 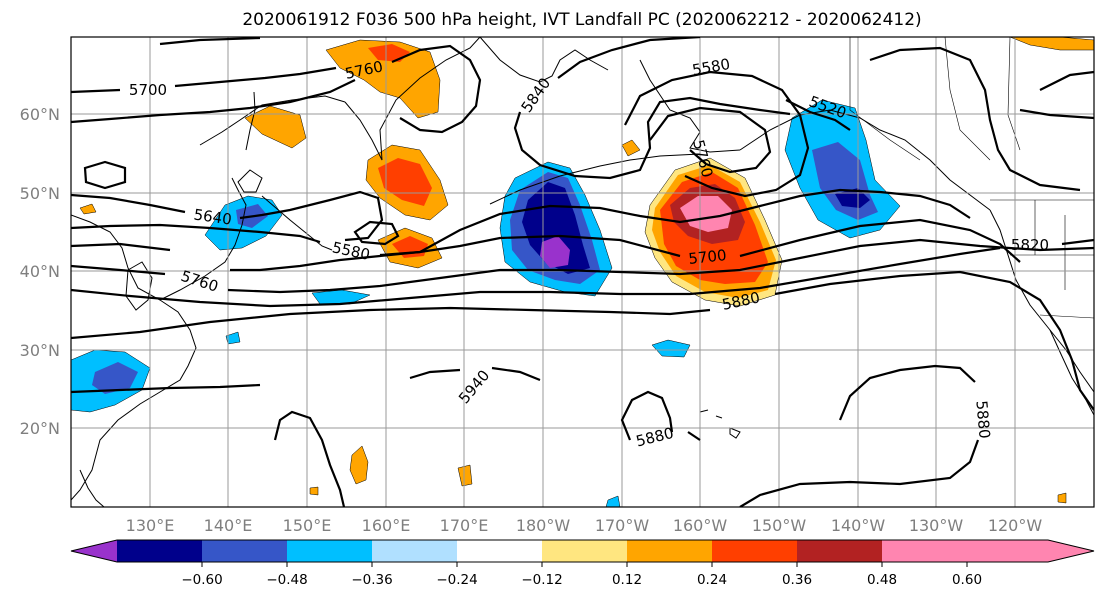 I want to click on lon-label-120w: 120°W, so click(x=1015, y=525).